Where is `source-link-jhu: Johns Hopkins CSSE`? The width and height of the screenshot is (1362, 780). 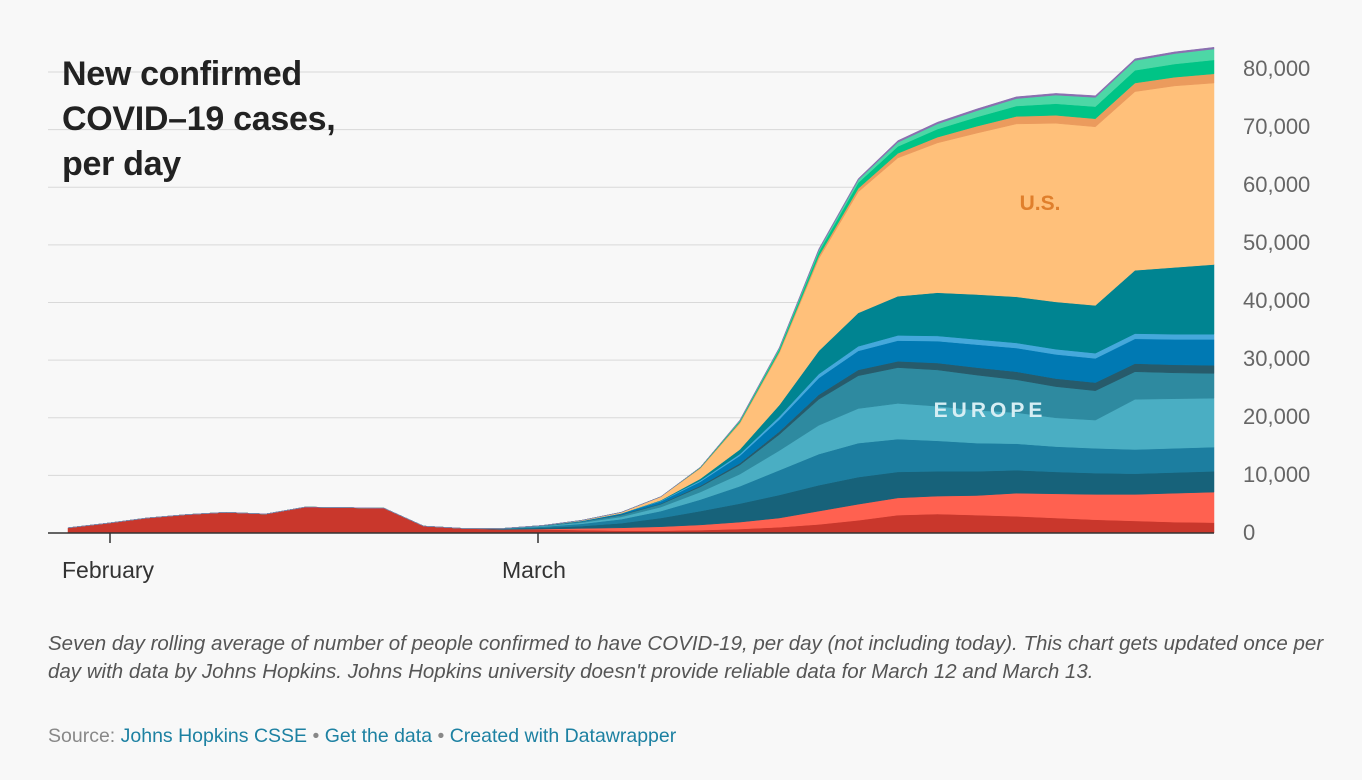 source-link-jhu: Johns Hopkins CSSE is located at coordinates (214, 736).